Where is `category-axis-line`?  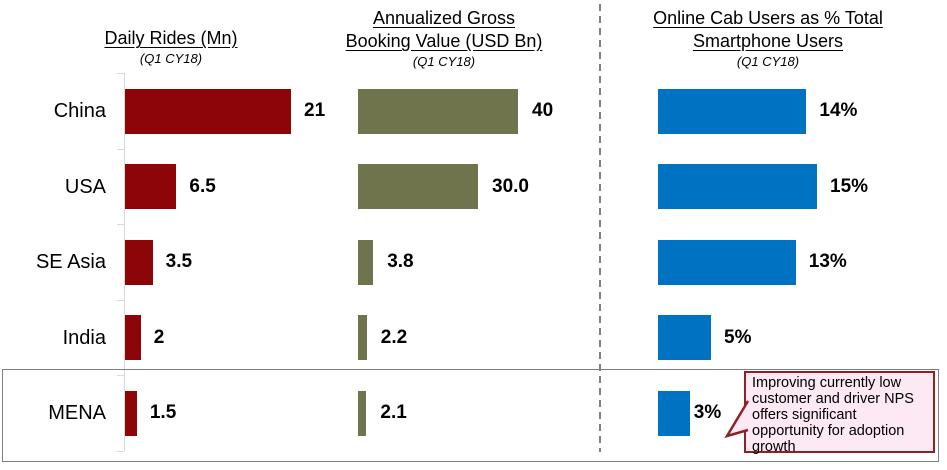
category-axis-line is located at coordinates (124, 262).